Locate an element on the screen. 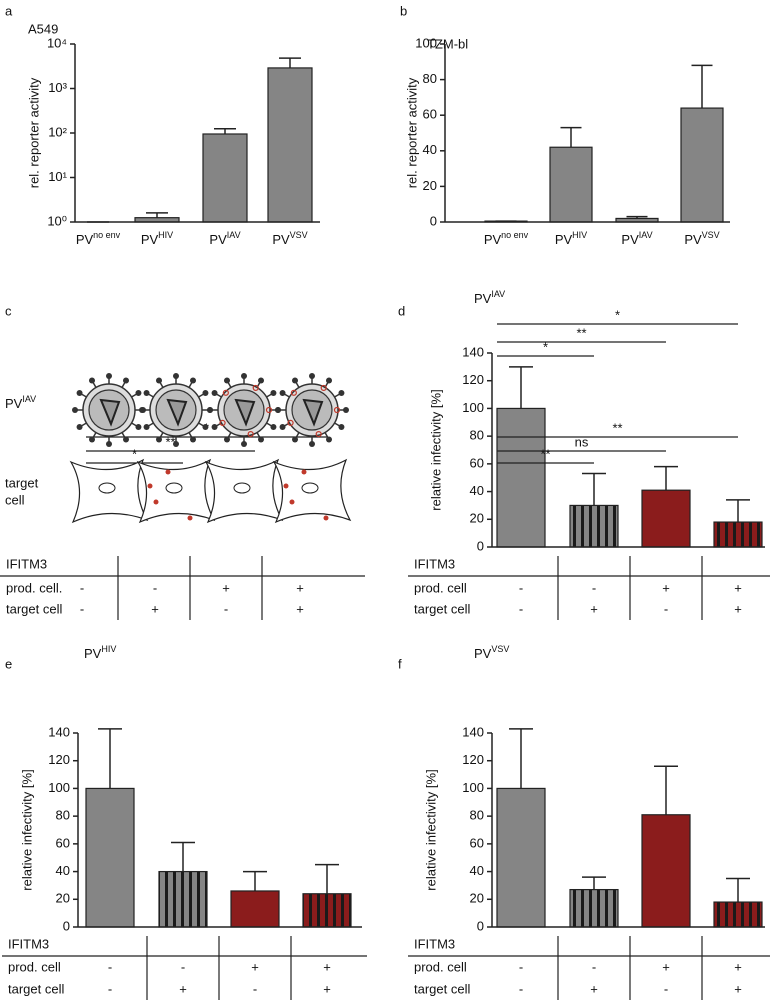  panel-letter: c is located at coordinates (8, 310).